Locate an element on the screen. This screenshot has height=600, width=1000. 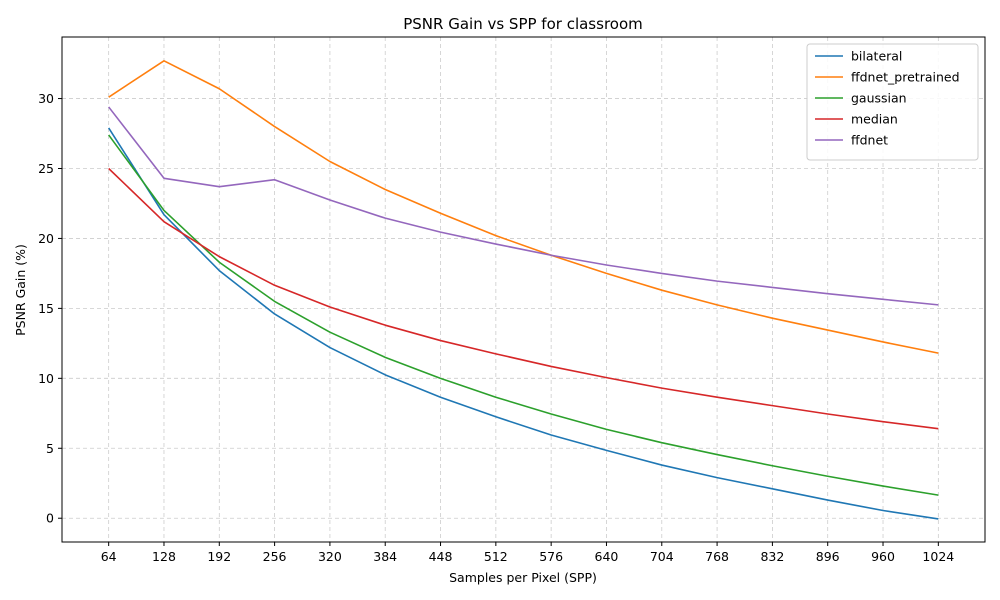
x-tick-label: 320 is located at coordinates (330, 556).